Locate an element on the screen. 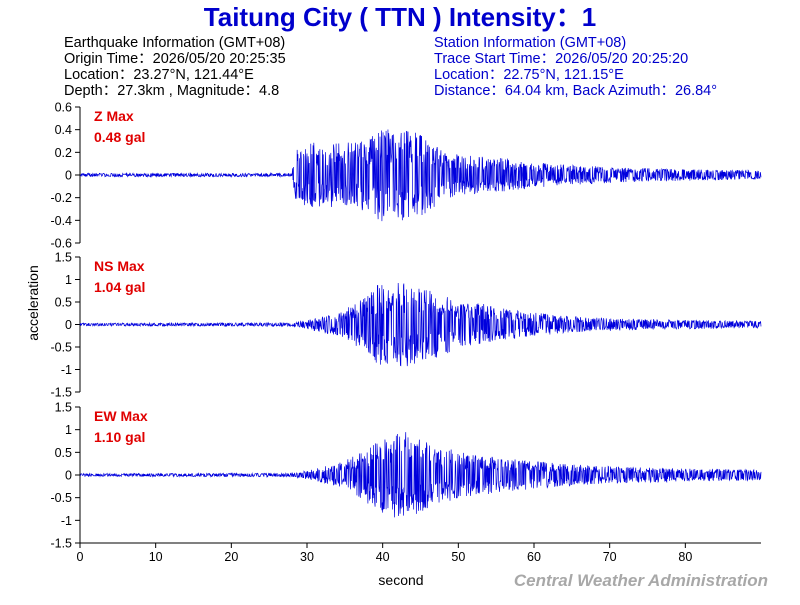  y-axis-label: acceleration is located at coordinates (33, 303).